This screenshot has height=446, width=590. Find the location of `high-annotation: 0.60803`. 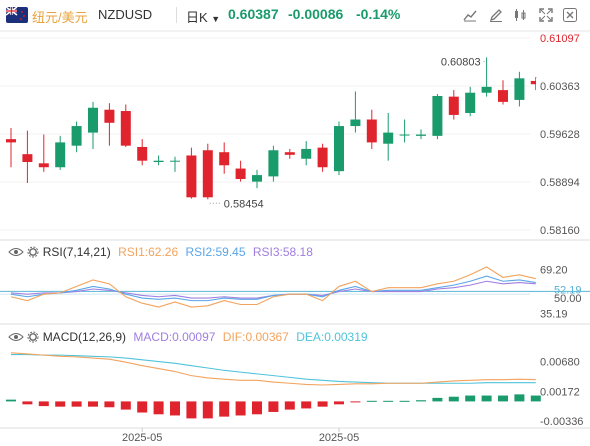

high-annotation: 0.60803 is located at coordinates (461, 62).